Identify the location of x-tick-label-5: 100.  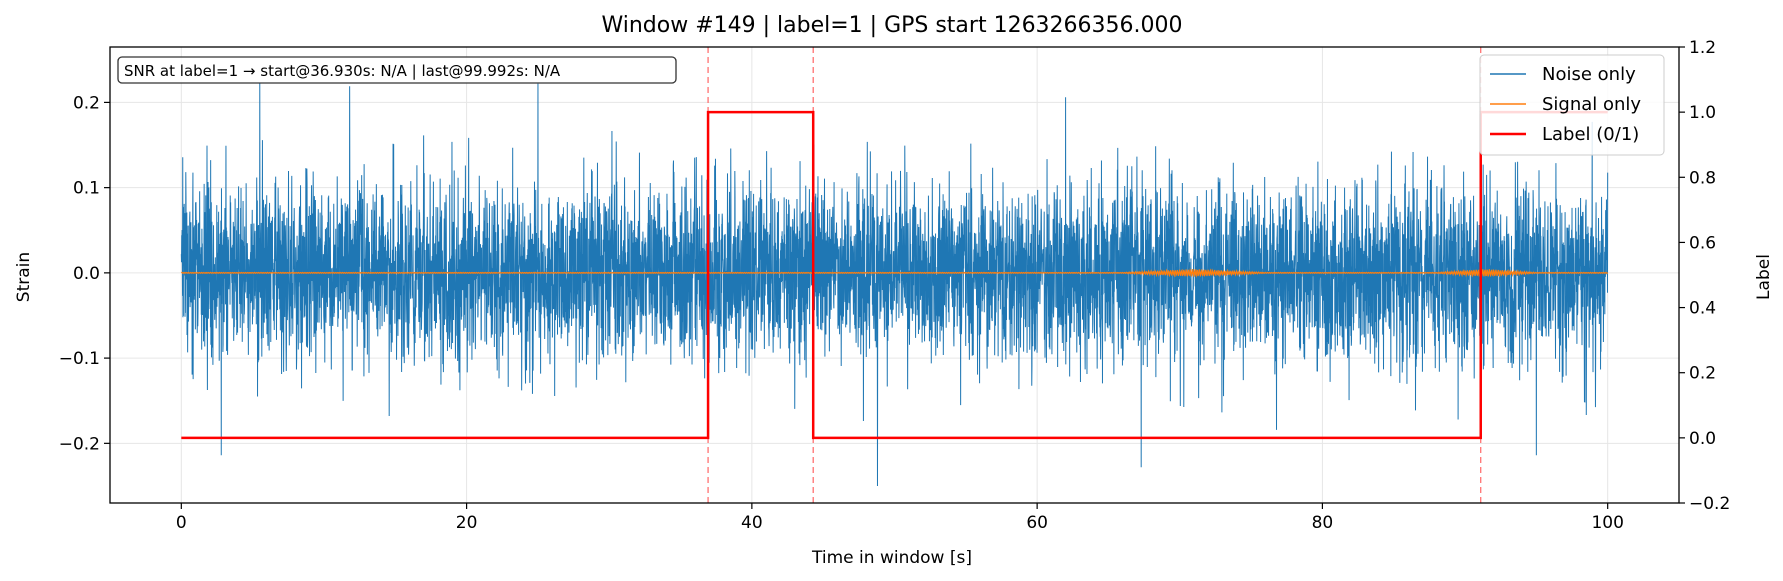
(1607, 523).